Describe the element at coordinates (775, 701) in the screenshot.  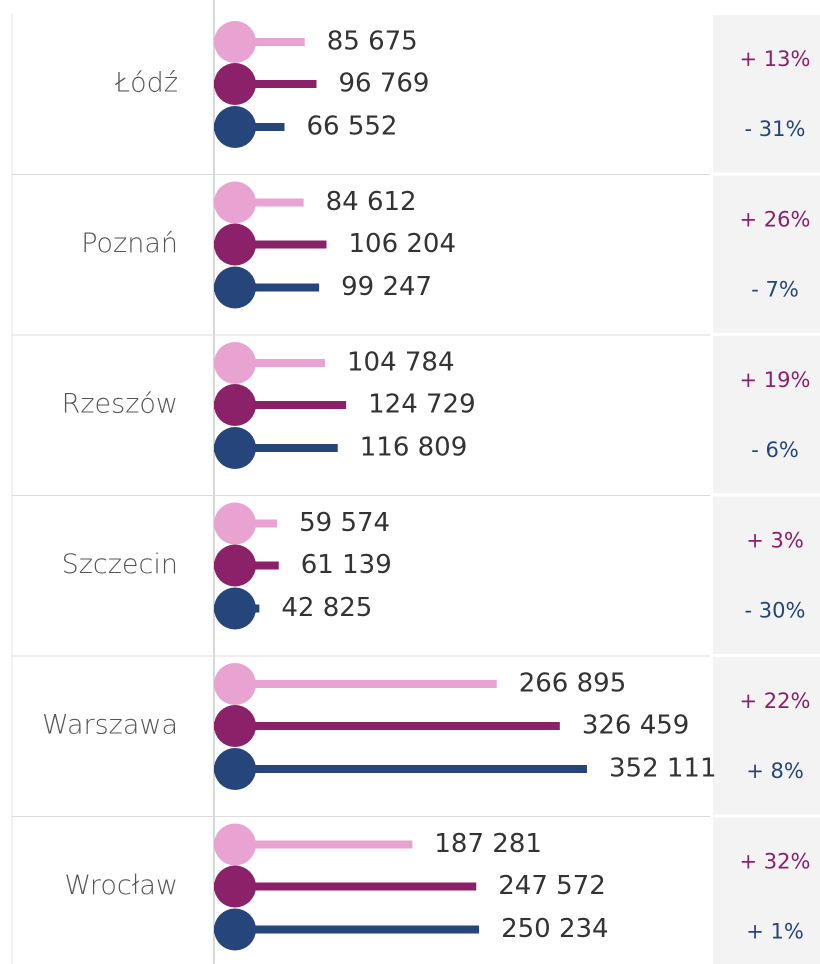
I see `change-label: + 22%` at that location.